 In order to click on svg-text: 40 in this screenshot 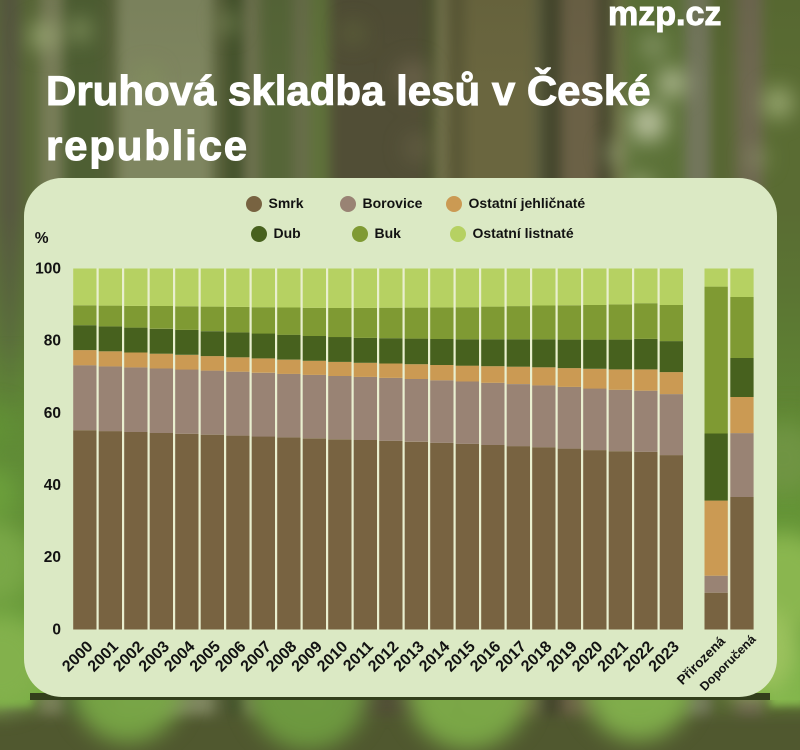, I will do `click(52, 485)`.